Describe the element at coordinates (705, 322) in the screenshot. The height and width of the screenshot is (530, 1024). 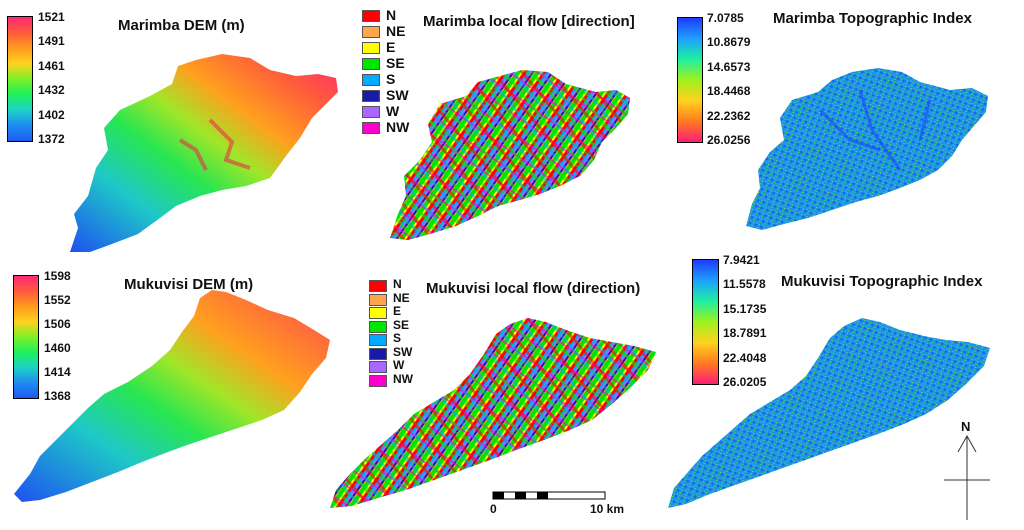
I see `mukuvisi-ti-colorbar` at that location.